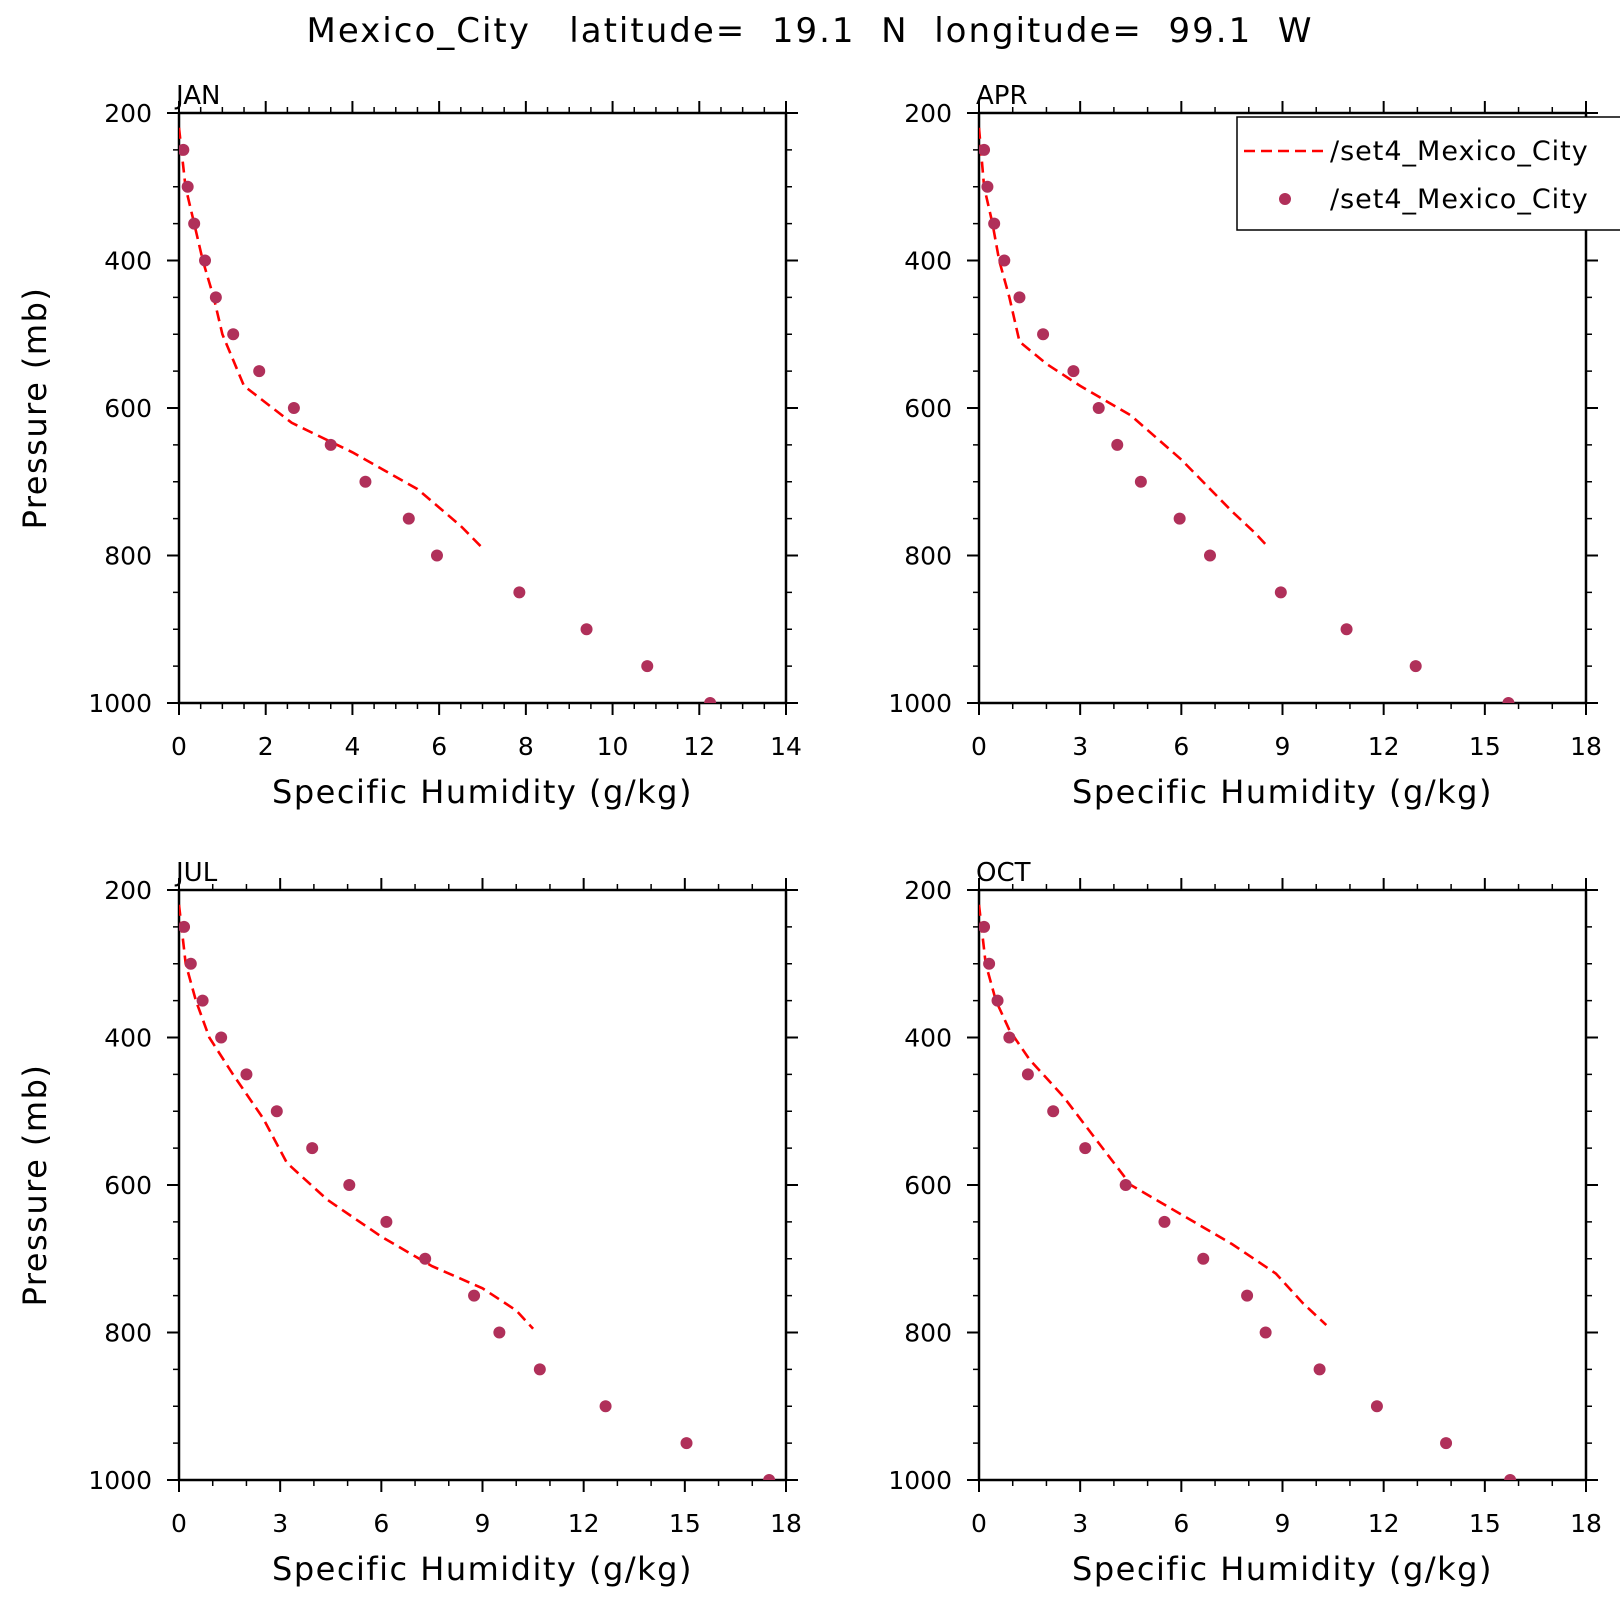 The height and width of the screenshot is (1620, 1620). Describe the element at coordinates (1003, 873) in the screenshot. I see `panel-label: OCT` at that location.